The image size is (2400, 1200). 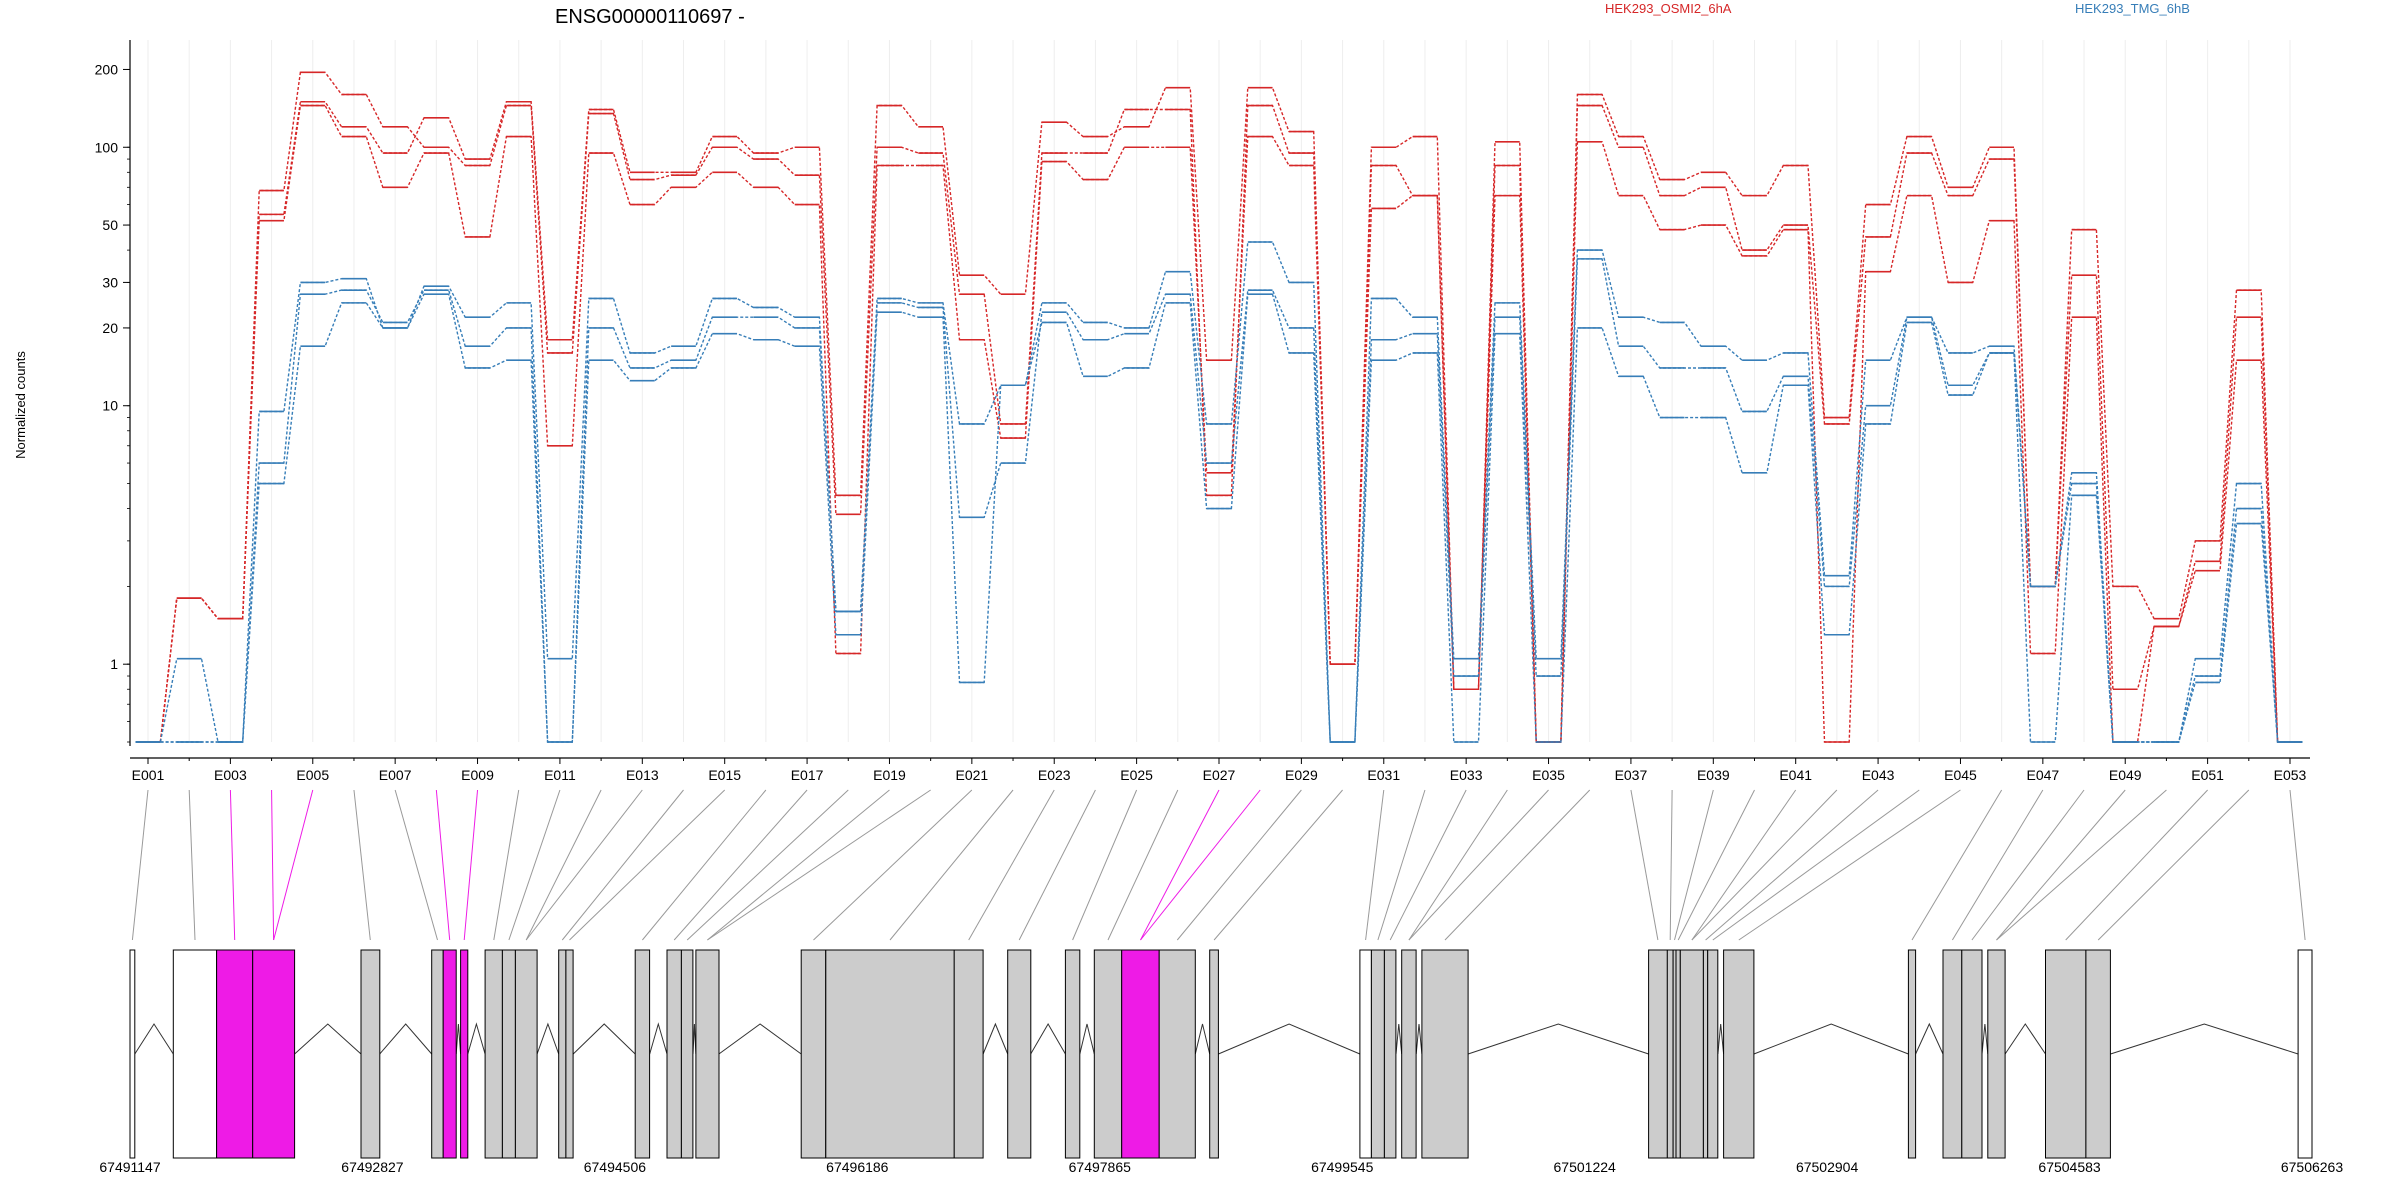 I want to click on coordinate-label: 67496186, so click(x=857, y=1167).